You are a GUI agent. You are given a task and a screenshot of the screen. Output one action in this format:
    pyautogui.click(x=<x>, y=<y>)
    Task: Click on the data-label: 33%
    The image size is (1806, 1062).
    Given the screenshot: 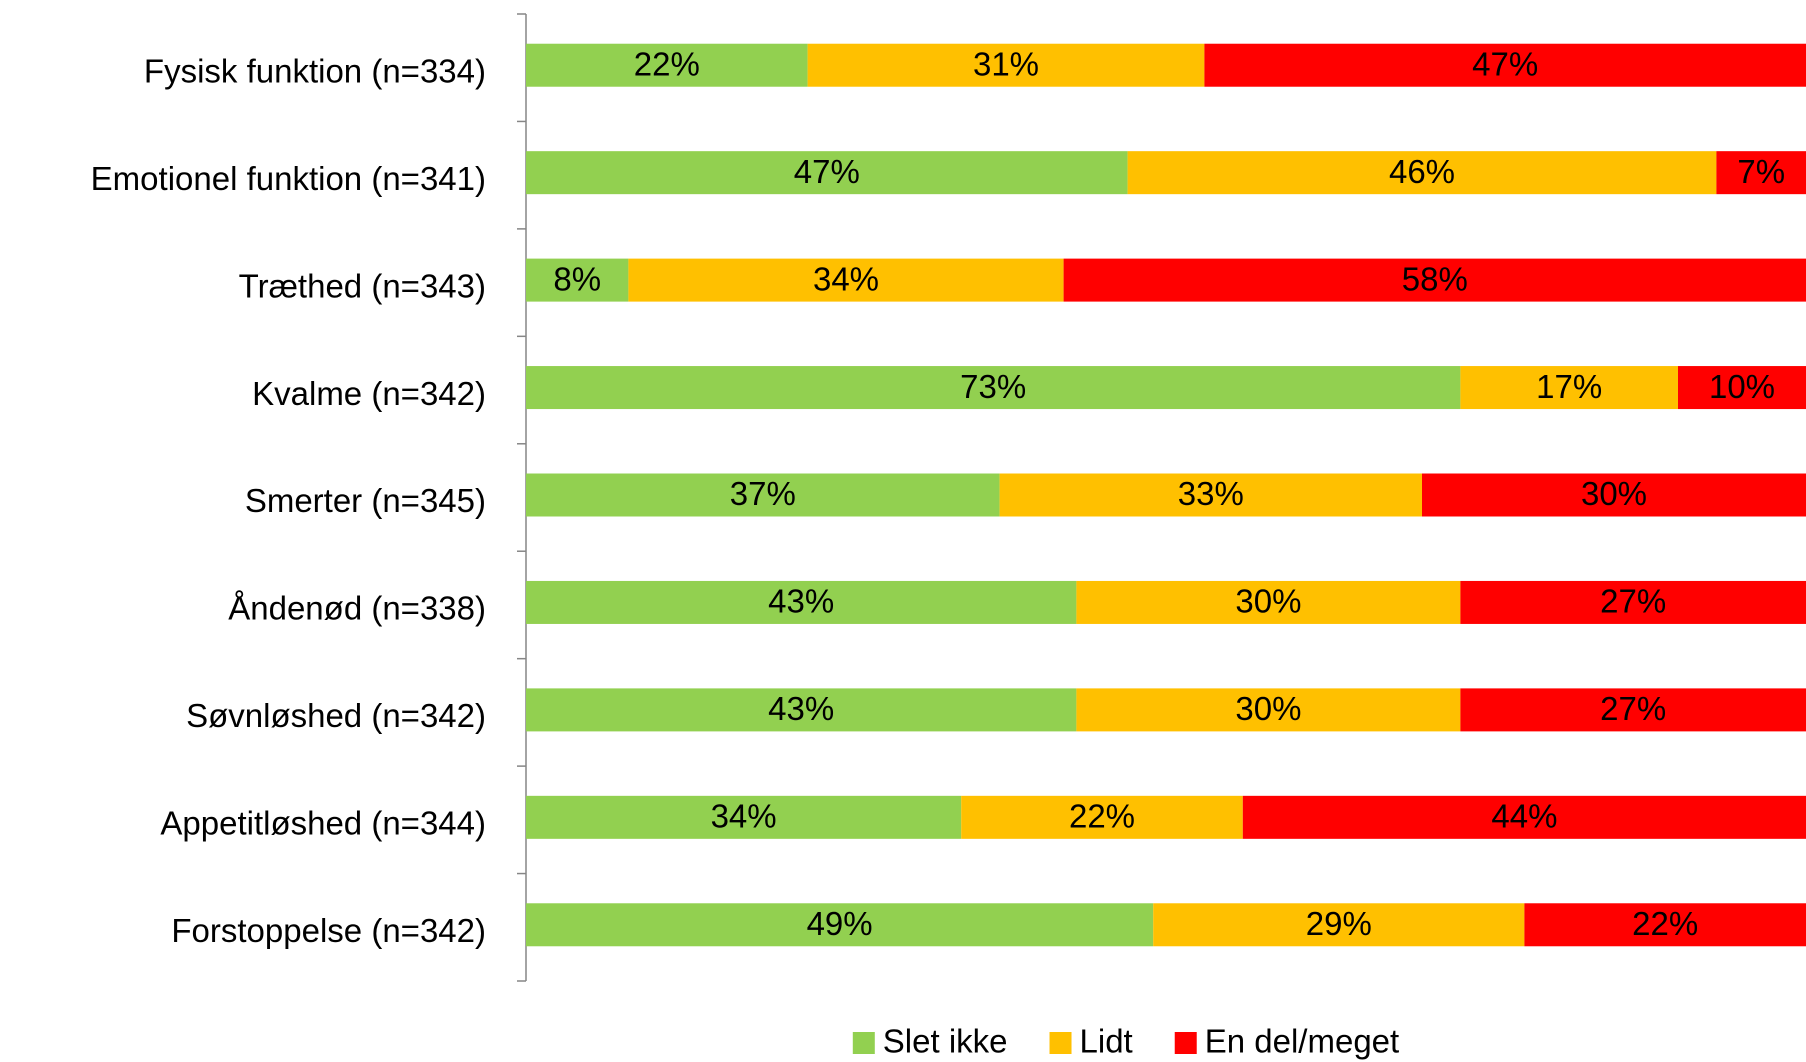 What is the action you would take?
    pyautogui.click(x=1211, y=493)
    